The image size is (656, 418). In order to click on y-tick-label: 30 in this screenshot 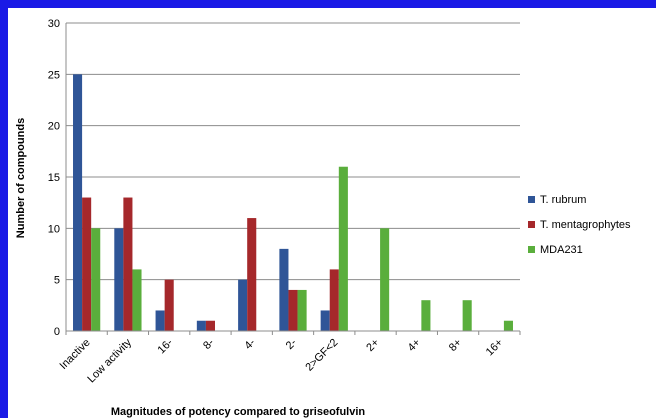, I will do `click(54, 24)`.